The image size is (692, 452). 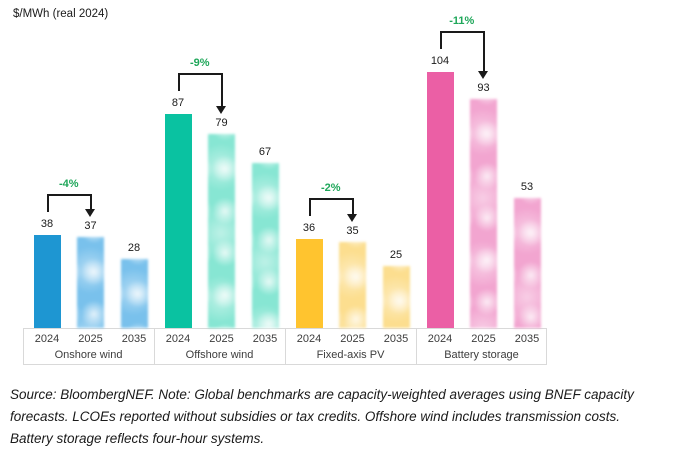 I want to click on value-label-battery-storage-2025: 93, so click(x=483, y=88).